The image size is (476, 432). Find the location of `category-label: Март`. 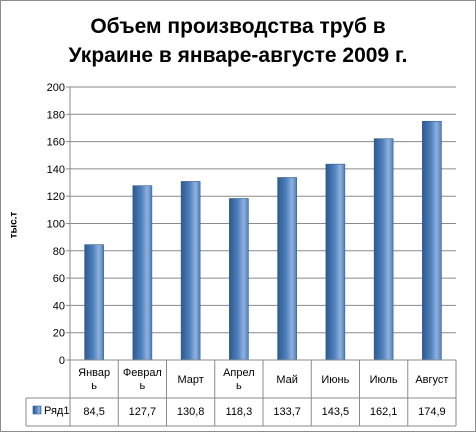

category-label: Март is located at coordinates (190, 380).